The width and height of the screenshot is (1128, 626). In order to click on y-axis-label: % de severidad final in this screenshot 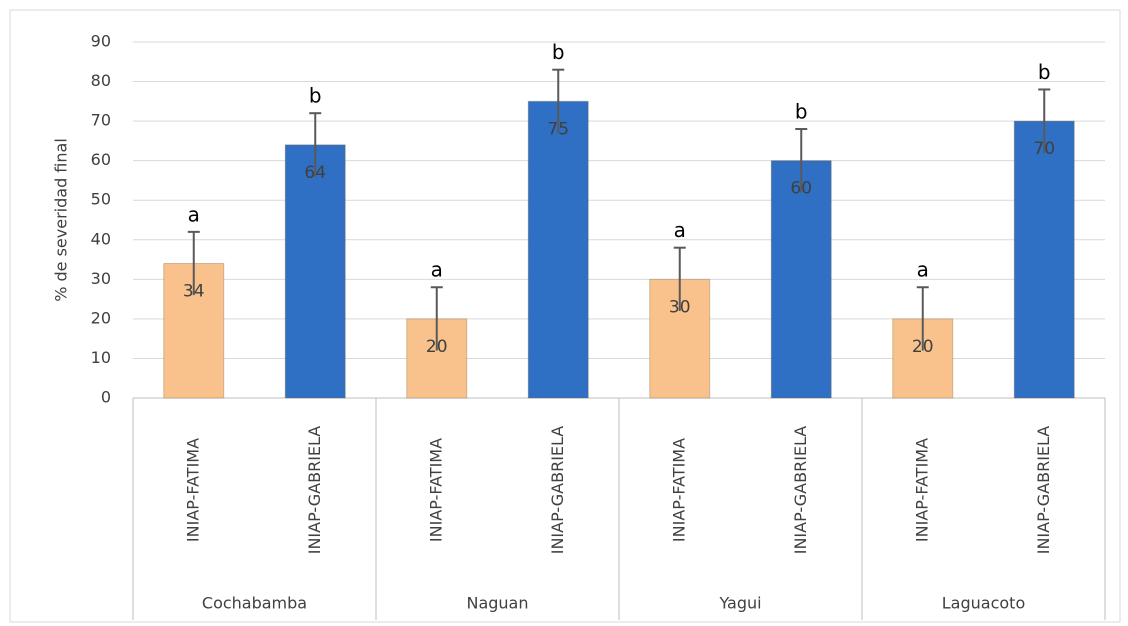, I will do `click(61, 220)`.